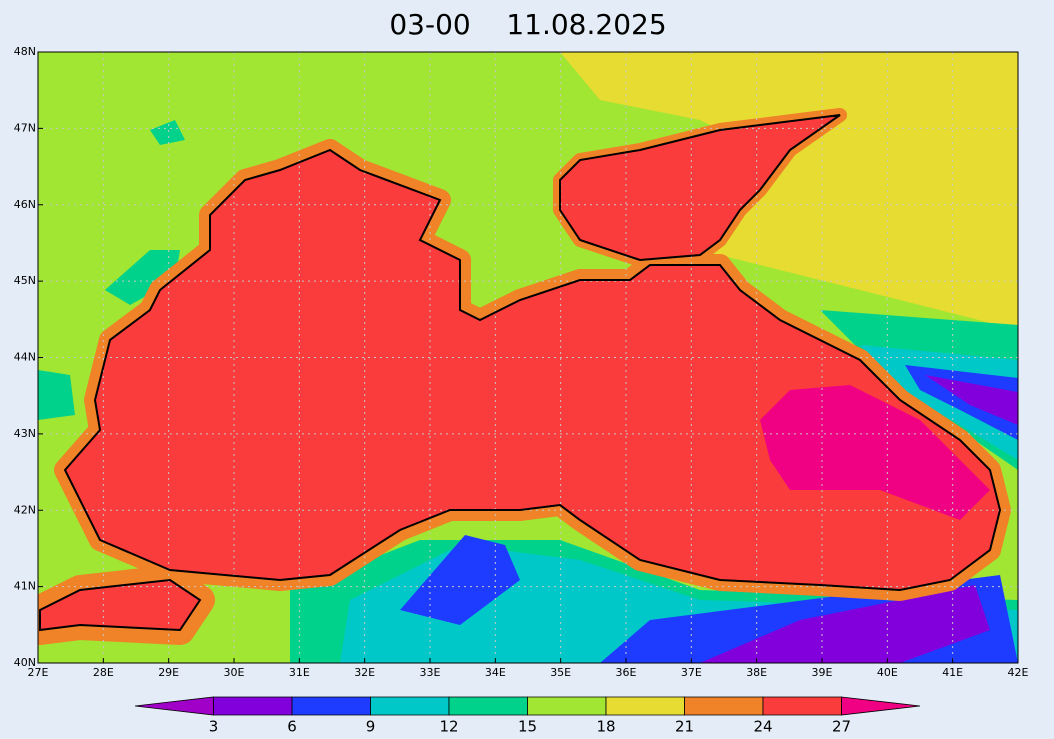 The height and width of the screenshot is (739, 1054). Describe the element at coordinates (38, 672) in the screenshot. I see `x-tick-label: 27E` at that location.